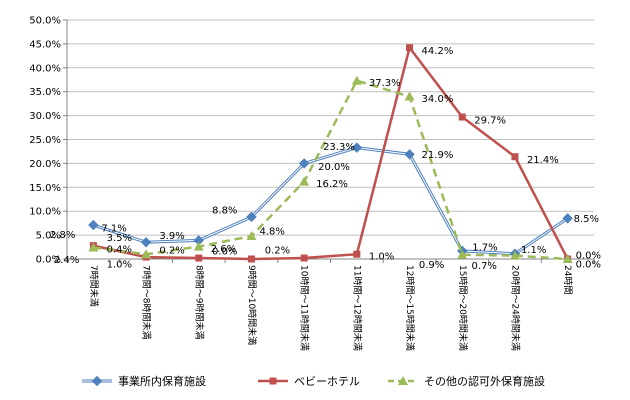  I want to click on data-label: 4.8%, so click(271, 232).